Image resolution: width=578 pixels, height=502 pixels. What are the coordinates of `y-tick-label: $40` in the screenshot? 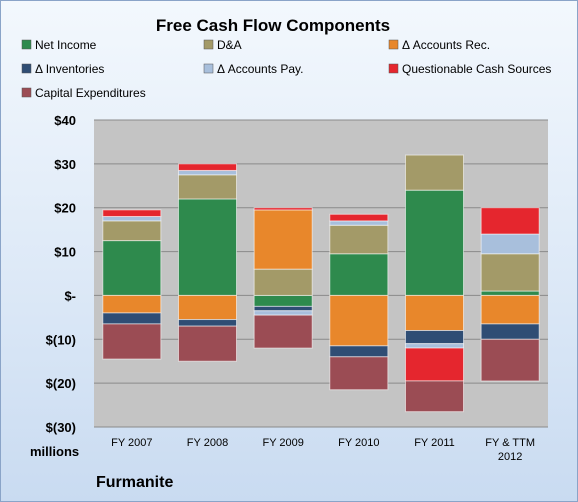 It's located at (65, 120).